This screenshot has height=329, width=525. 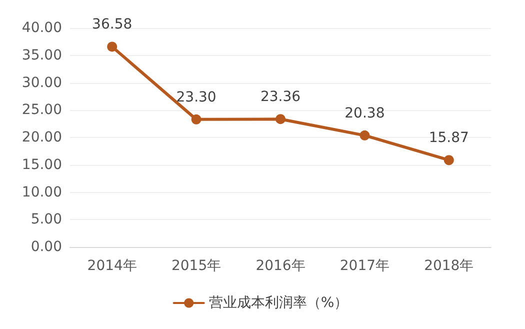 What do you see at coordinates (42, 55) in the screenshot?
I see `y-tick-label: 35.00` at bounding box center [42, 55].